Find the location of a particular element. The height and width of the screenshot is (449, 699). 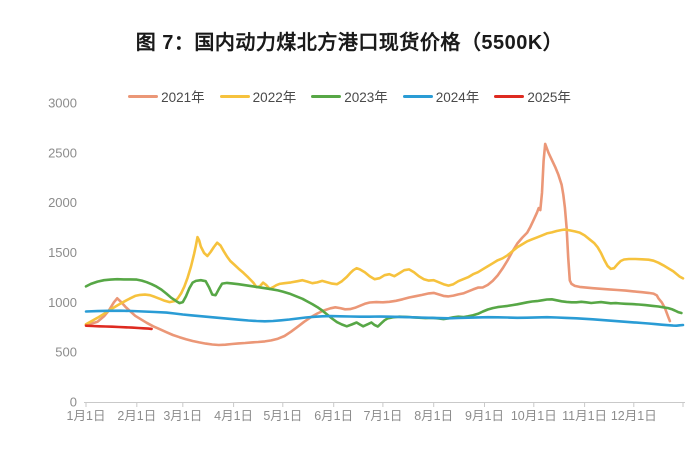

legend-label: 2024年 is located at coordinates (457, 97).